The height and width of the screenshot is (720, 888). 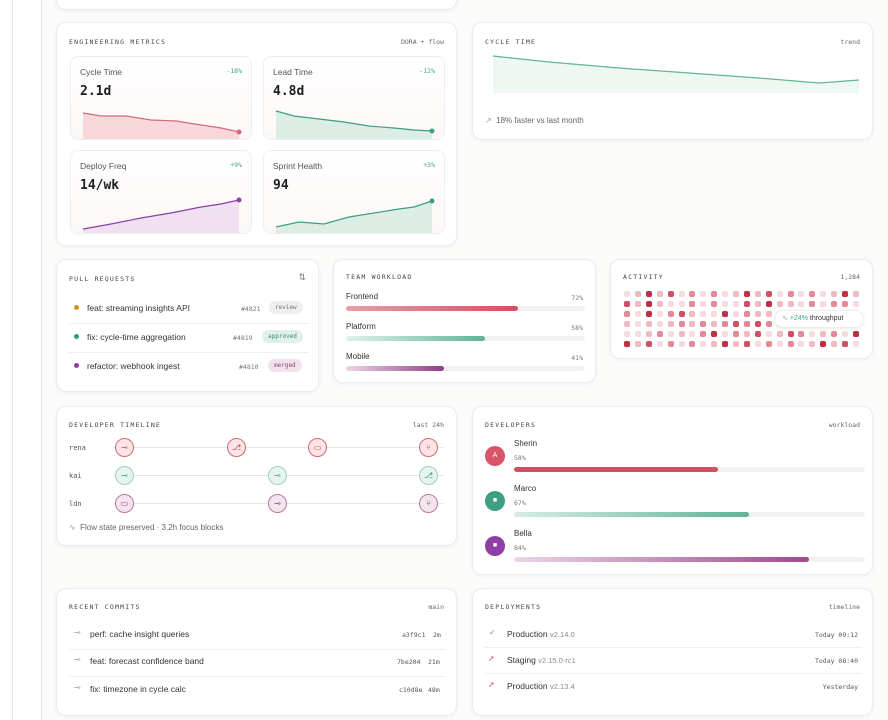 I want to click on lead-time-sparkline, so click(x=355, y=124).